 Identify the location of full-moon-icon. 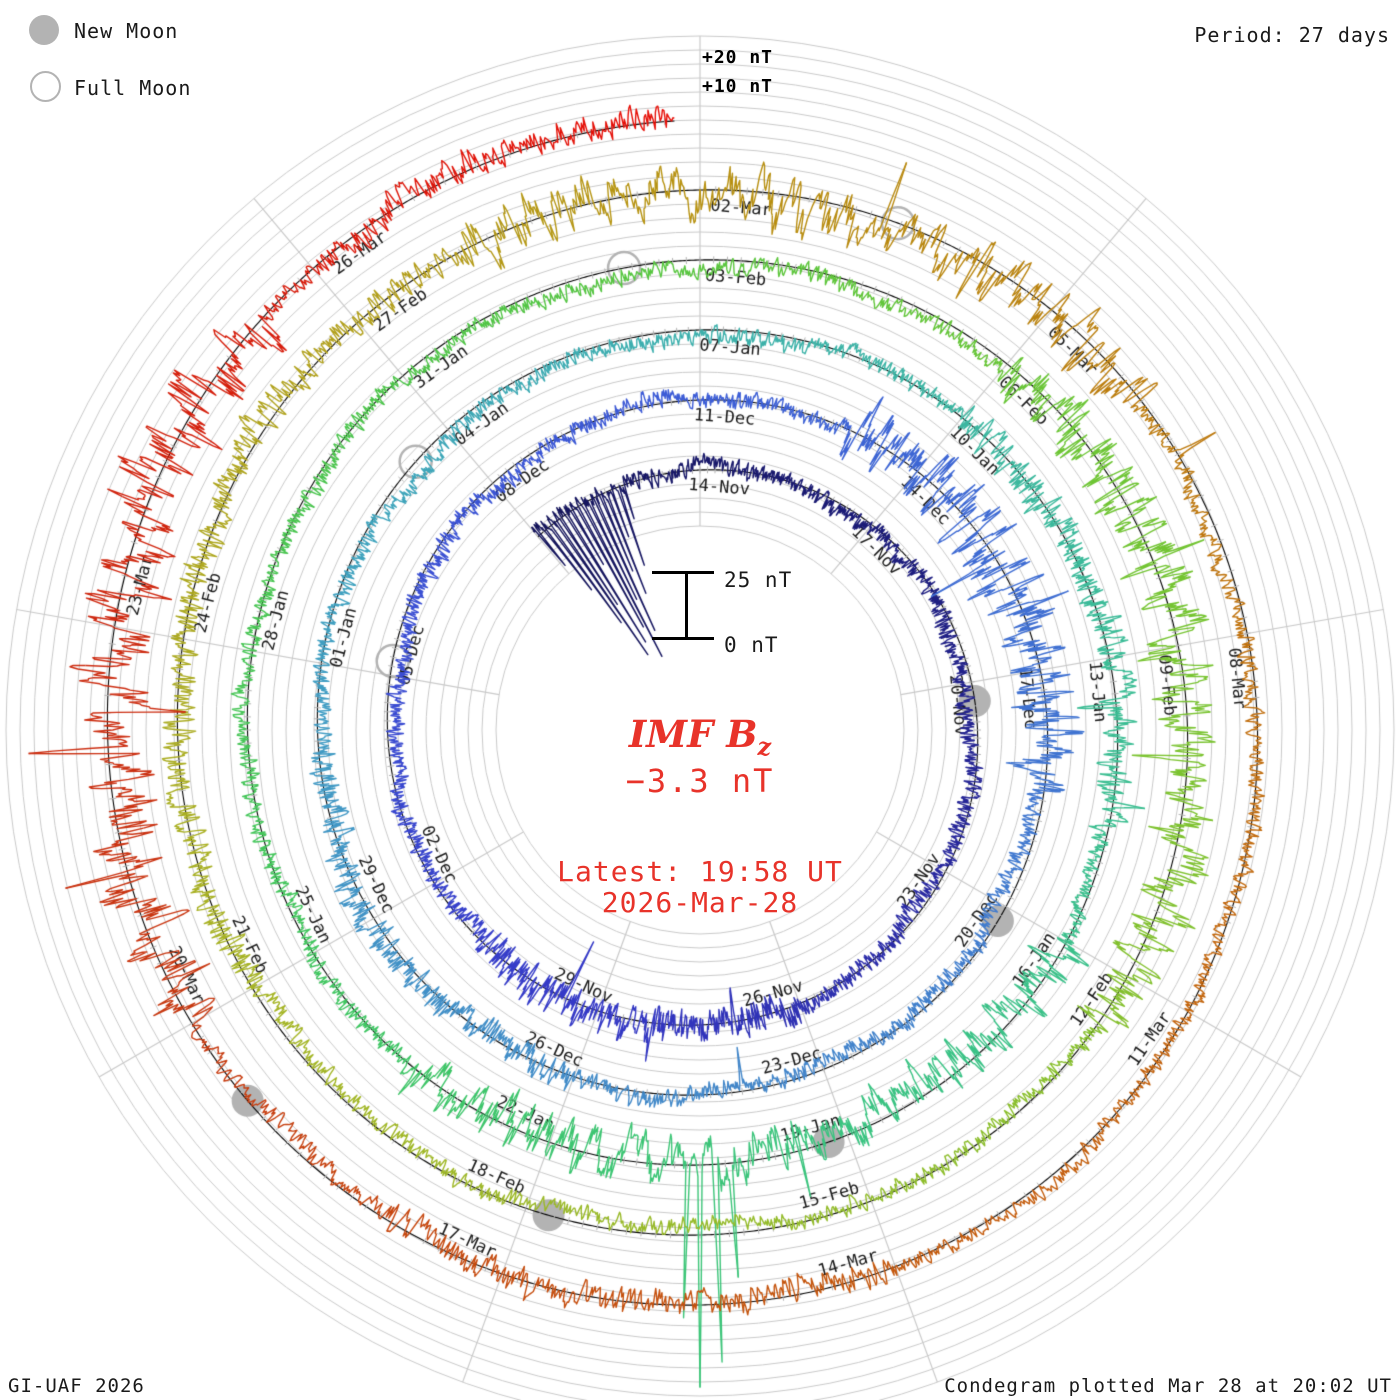
(45, 86).